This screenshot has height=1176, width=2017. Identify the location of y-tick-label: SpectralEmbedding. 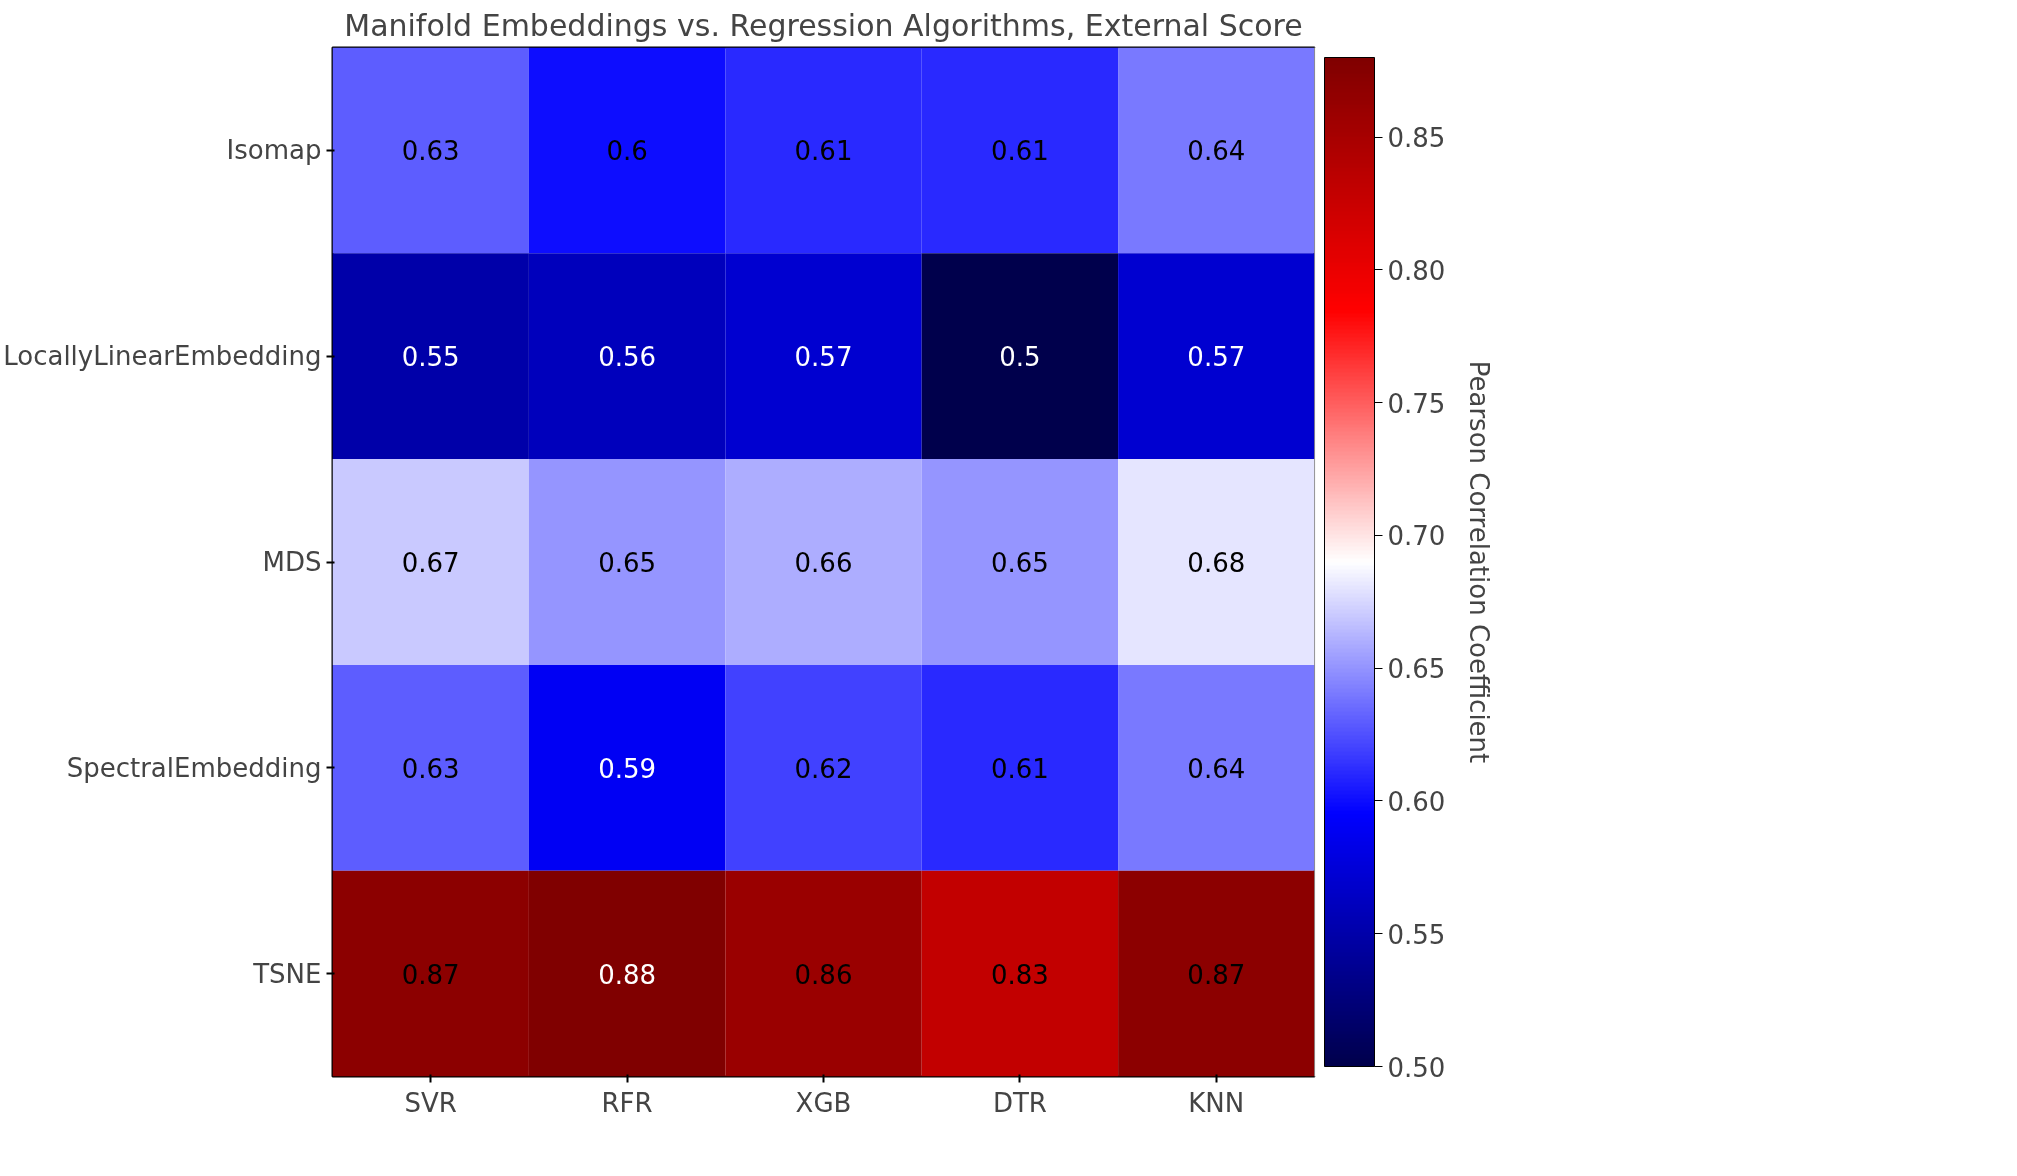
(194, 767).